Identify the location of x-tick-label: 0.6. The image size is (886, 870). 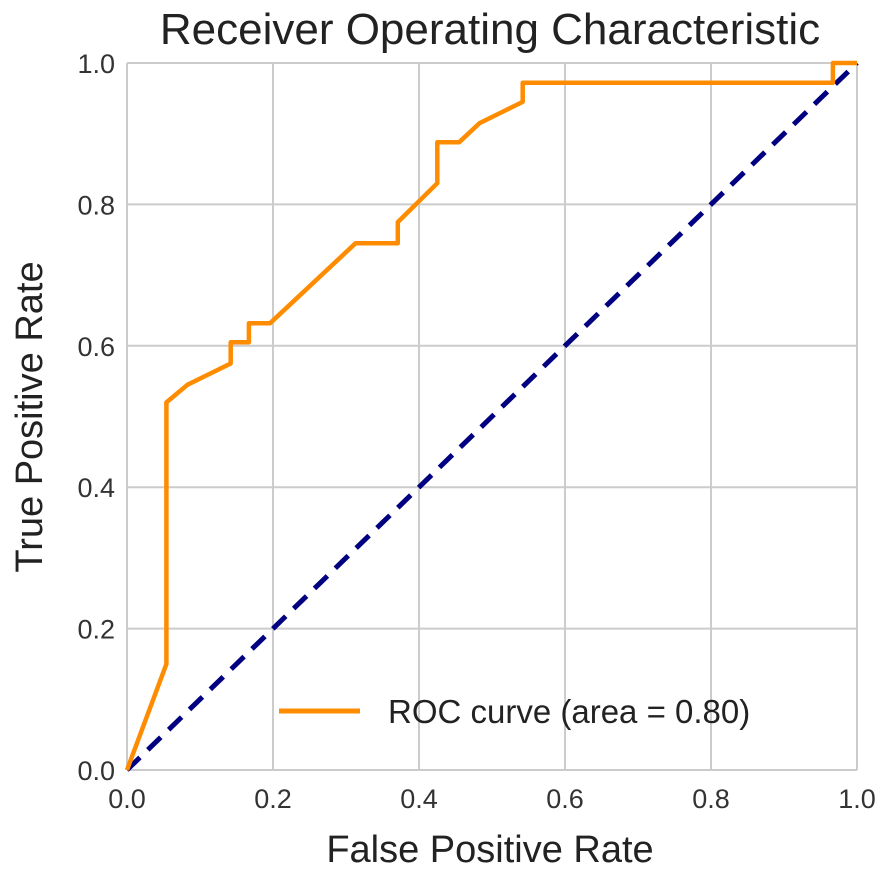
(565, 799).